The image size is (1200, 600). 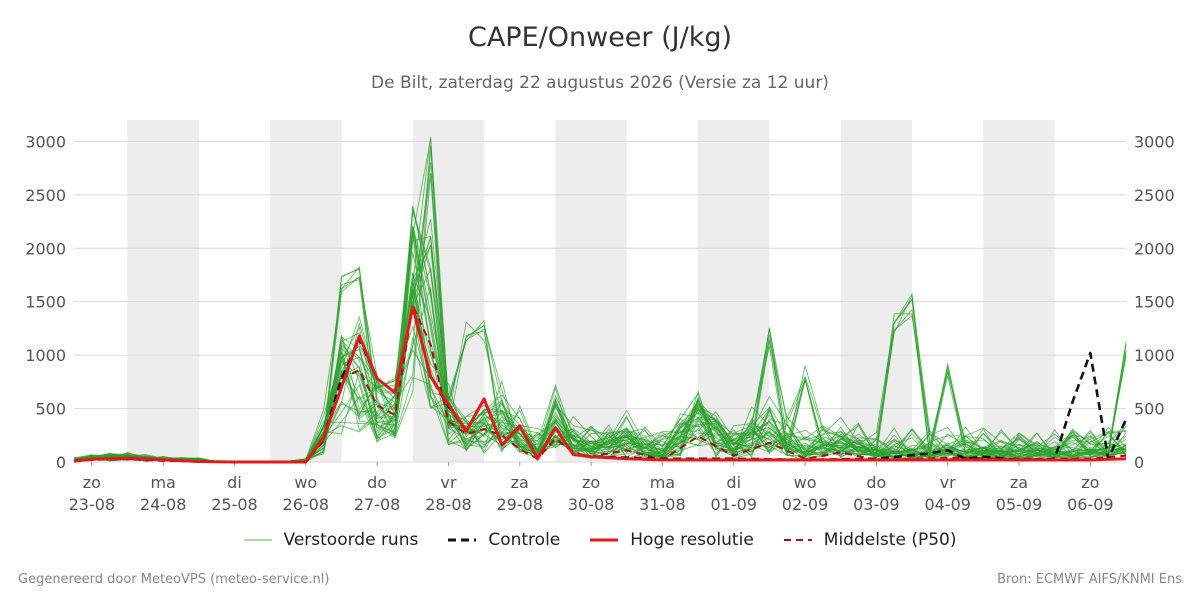 What do you see at coordinates (805, 504) in the screenshot?
I see `x-tick-date: 02-09` at bounding box center [805, 504].